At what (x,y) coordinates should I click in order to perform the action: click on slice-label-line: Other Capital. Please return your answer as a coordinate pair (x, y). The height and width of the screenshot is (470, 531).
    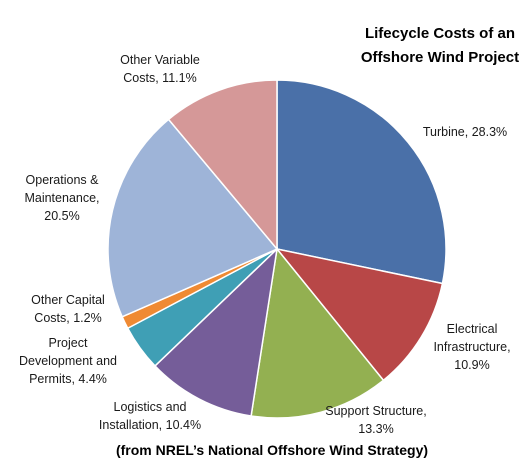
    Looking at the image, I should click on (68, 300).